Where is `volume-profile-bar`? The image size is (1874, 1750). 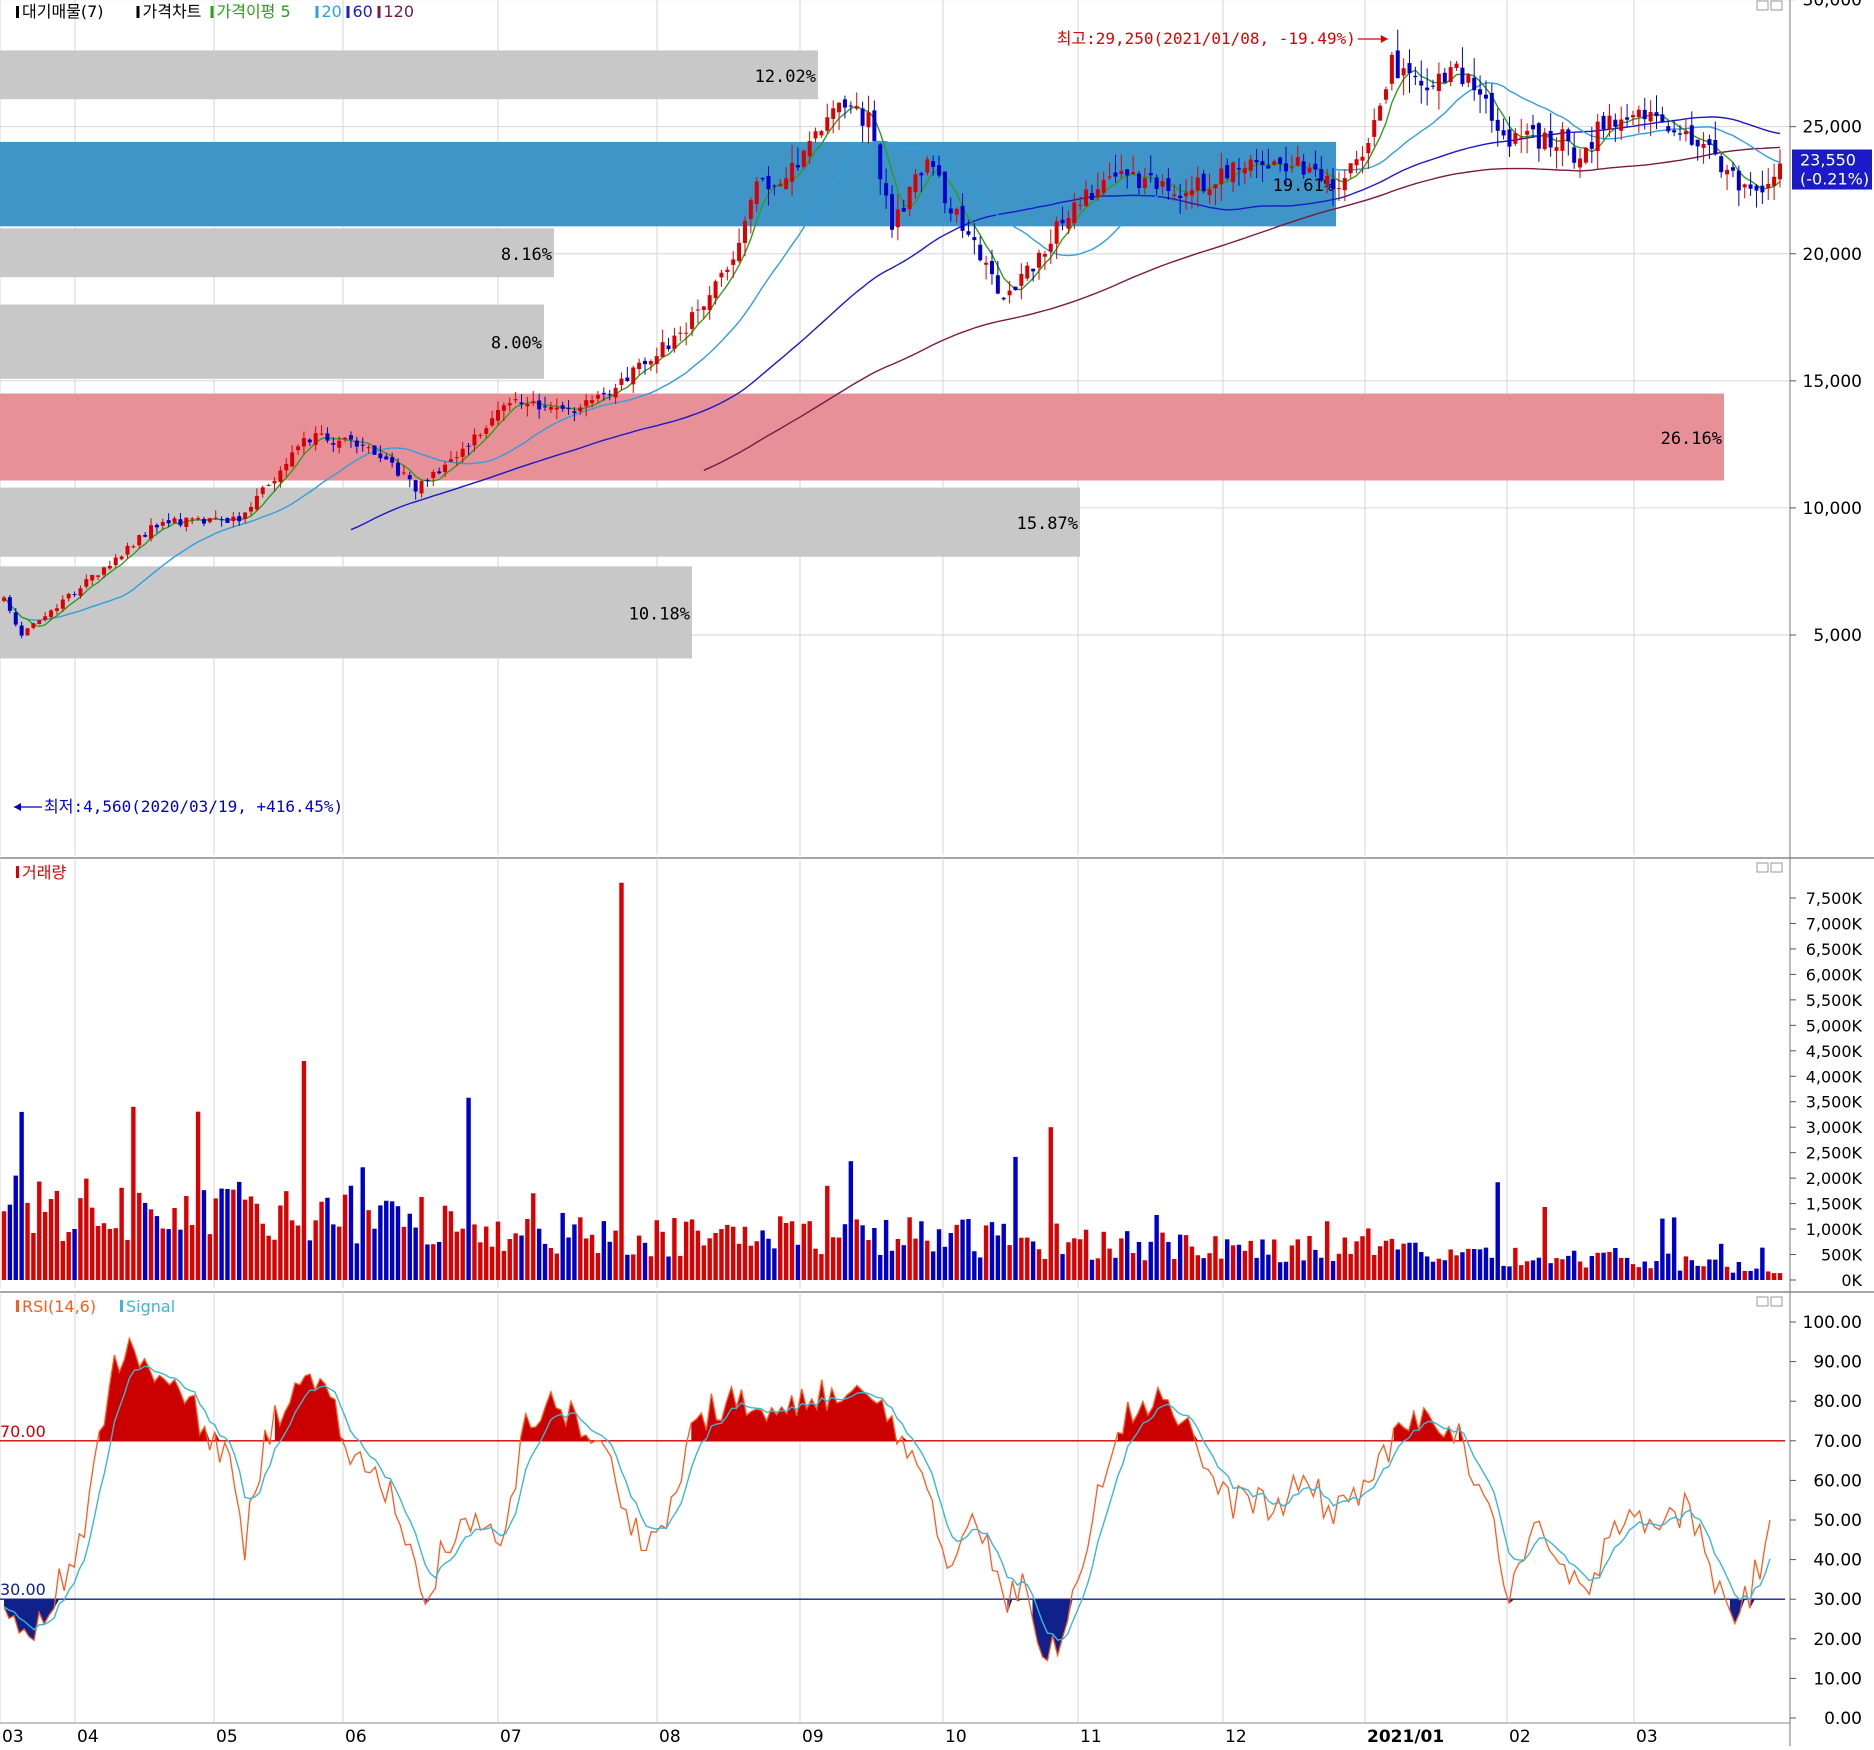
volume-profile-bar is located at coordinates (409, 75).